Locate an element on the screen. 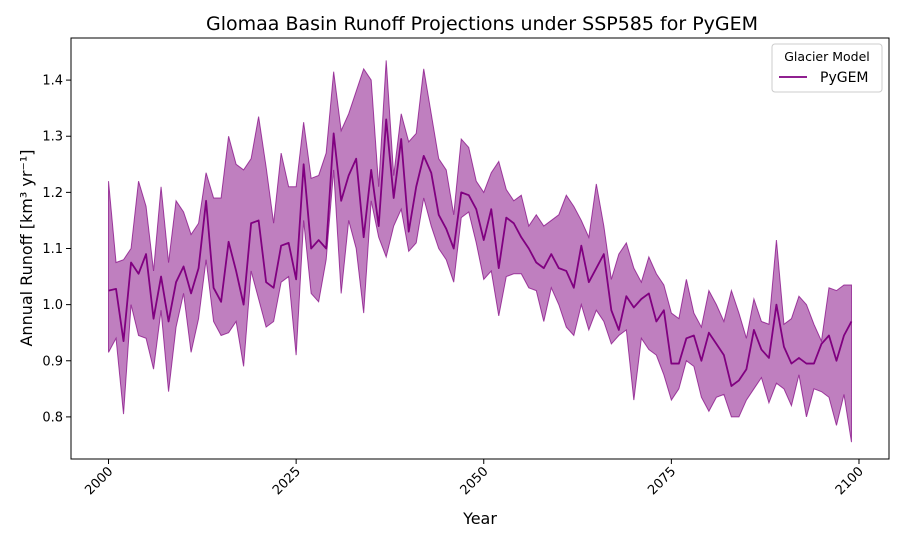 This screenshot has width=900, height=540. x-axis-label: Year is located at coordinates (479, 518).